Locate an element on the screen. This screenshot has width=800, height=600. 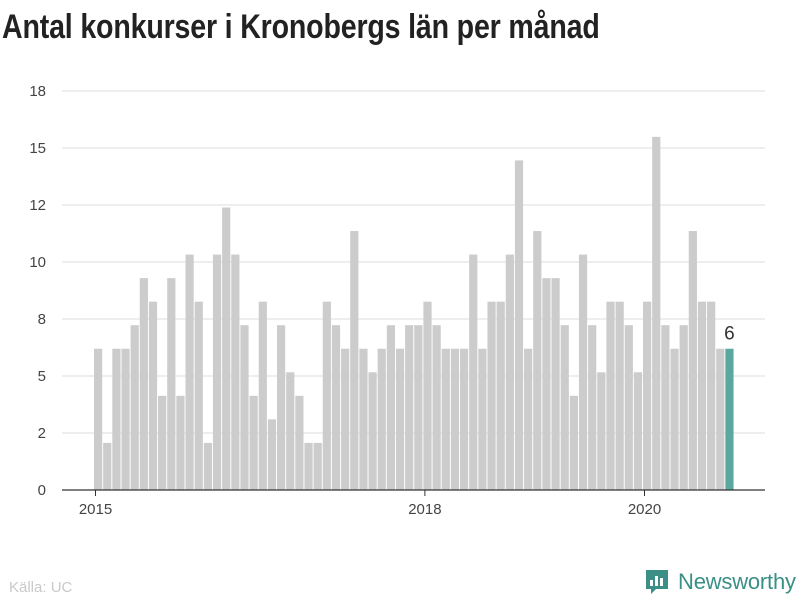
y-tick-label: 18 is located at coordinates (37, 91).